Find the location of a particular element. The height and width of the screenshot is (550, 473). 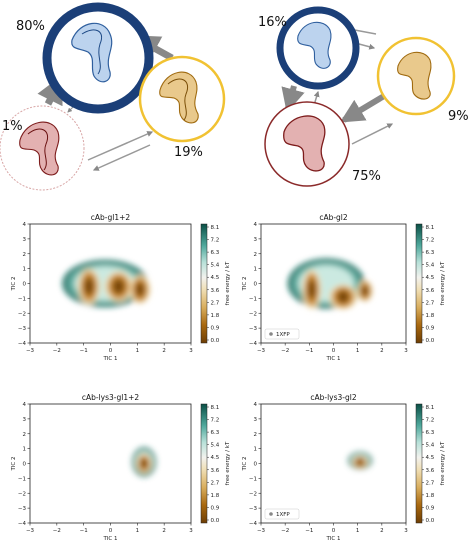

chart-title: cAb-gl2 is located at coordinates (333, 217).